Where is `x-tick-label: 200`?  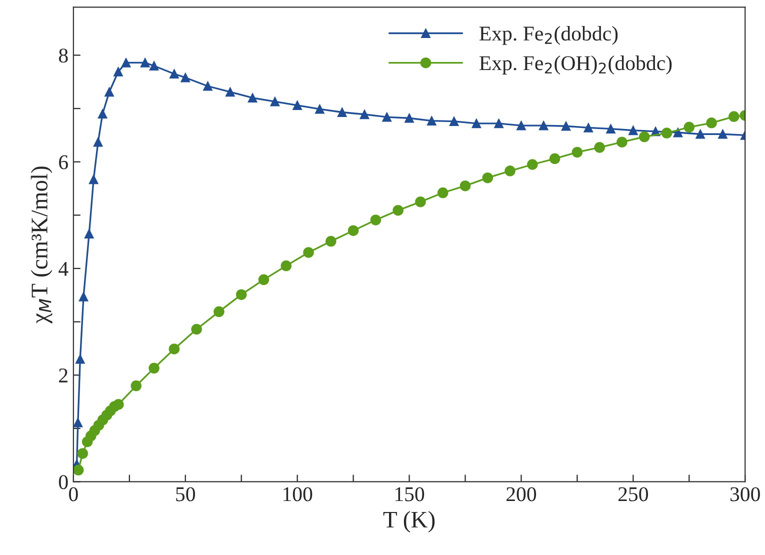
x-tick-label: 200 is located at coordinates (521, 494).